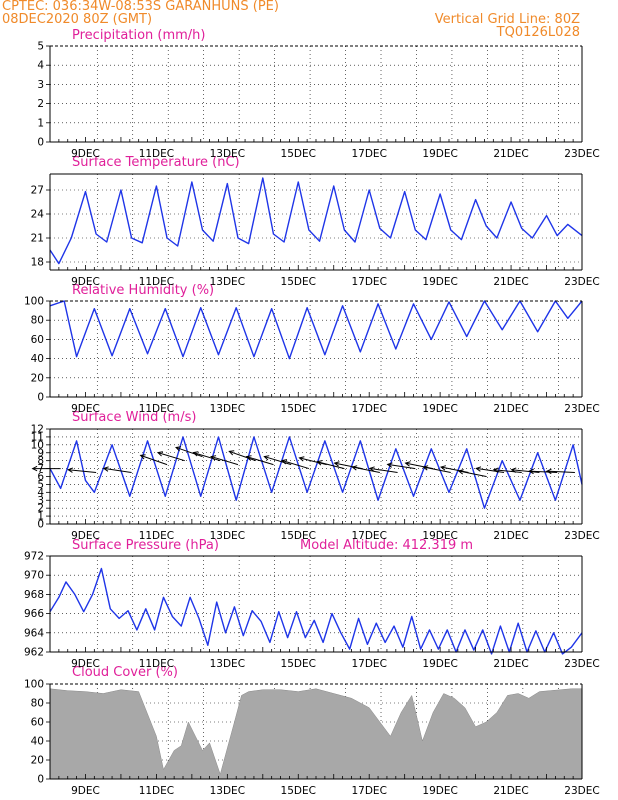 This screenshot has width=618, height=800. I want to click on wind-ylabel: 2, so click(40, 509).